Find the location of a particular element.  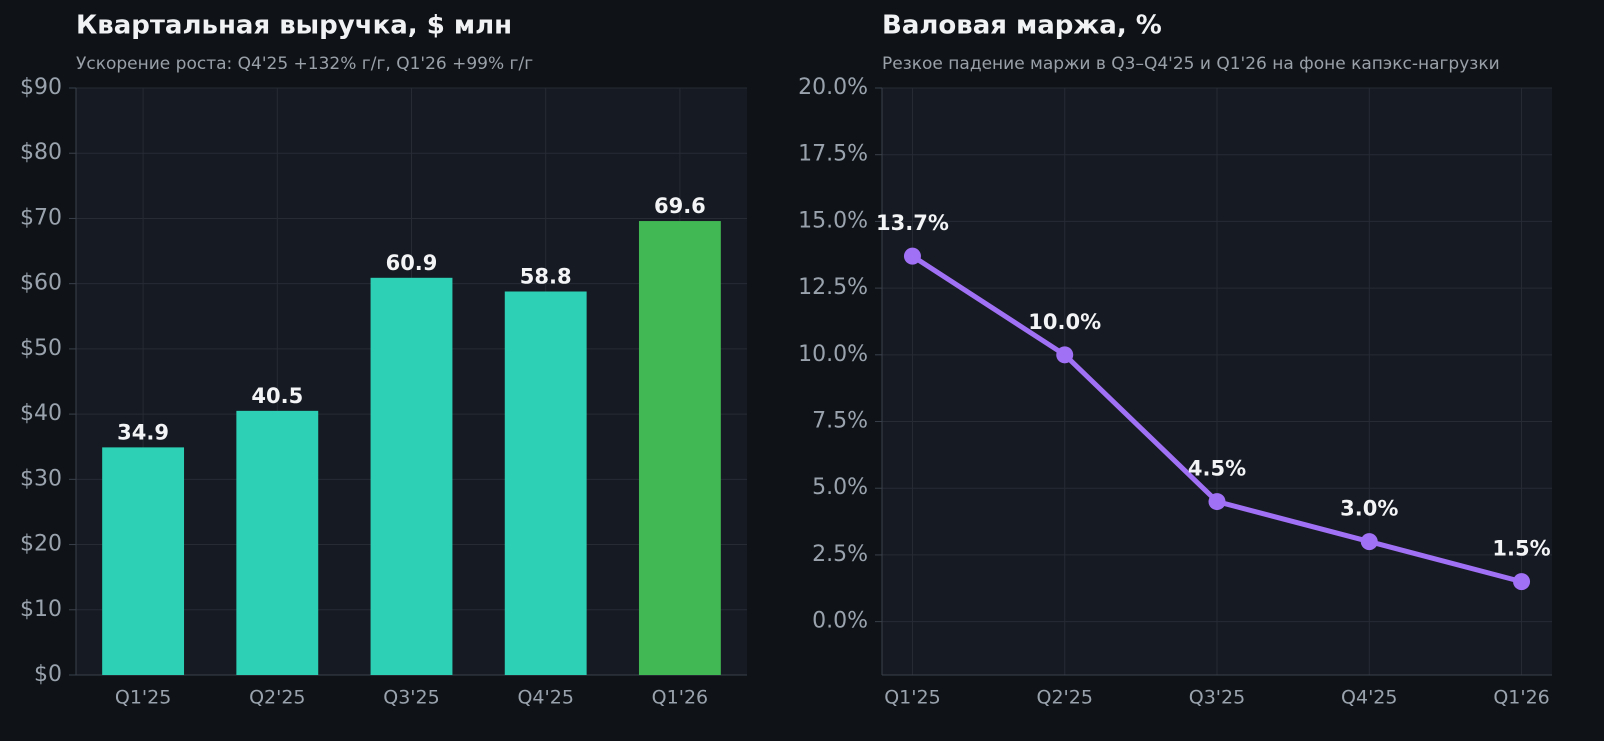

y-tick-label: 5.0% is located at coordinates (840, 487).